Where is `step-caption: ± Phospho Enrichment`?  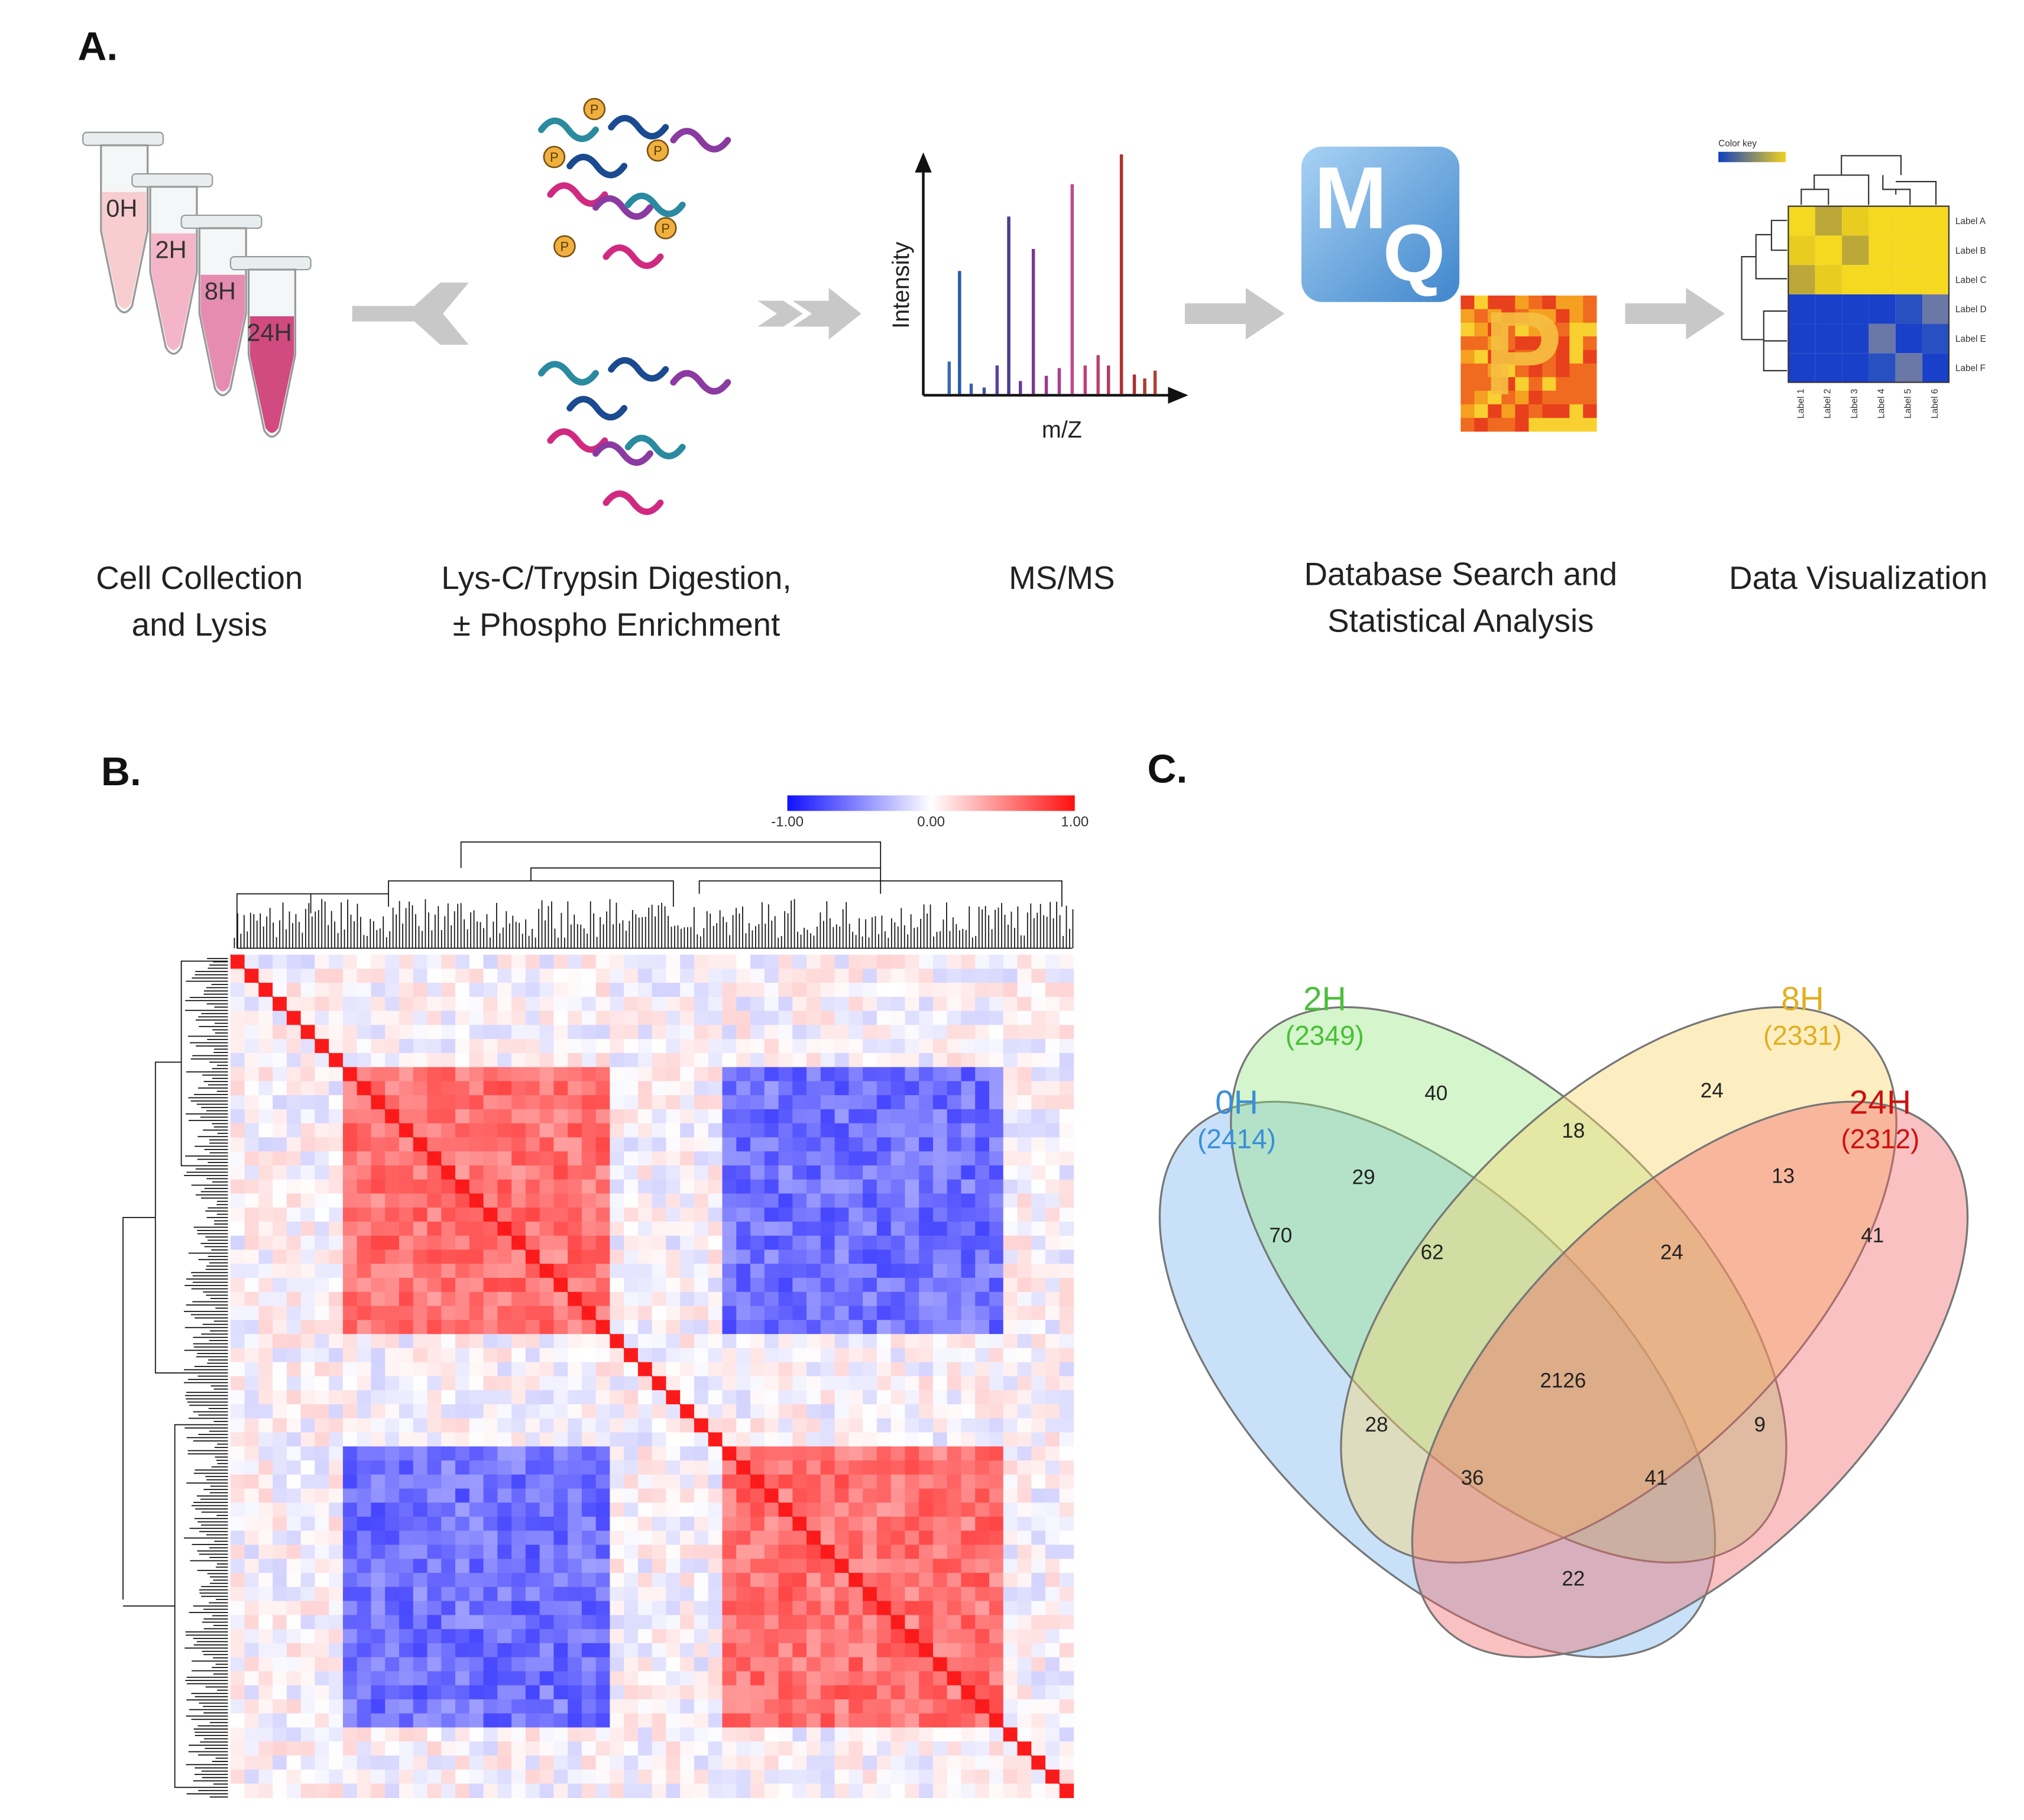 step-caption: ± Phospho Enrichment is located at coordinates (617, 624).